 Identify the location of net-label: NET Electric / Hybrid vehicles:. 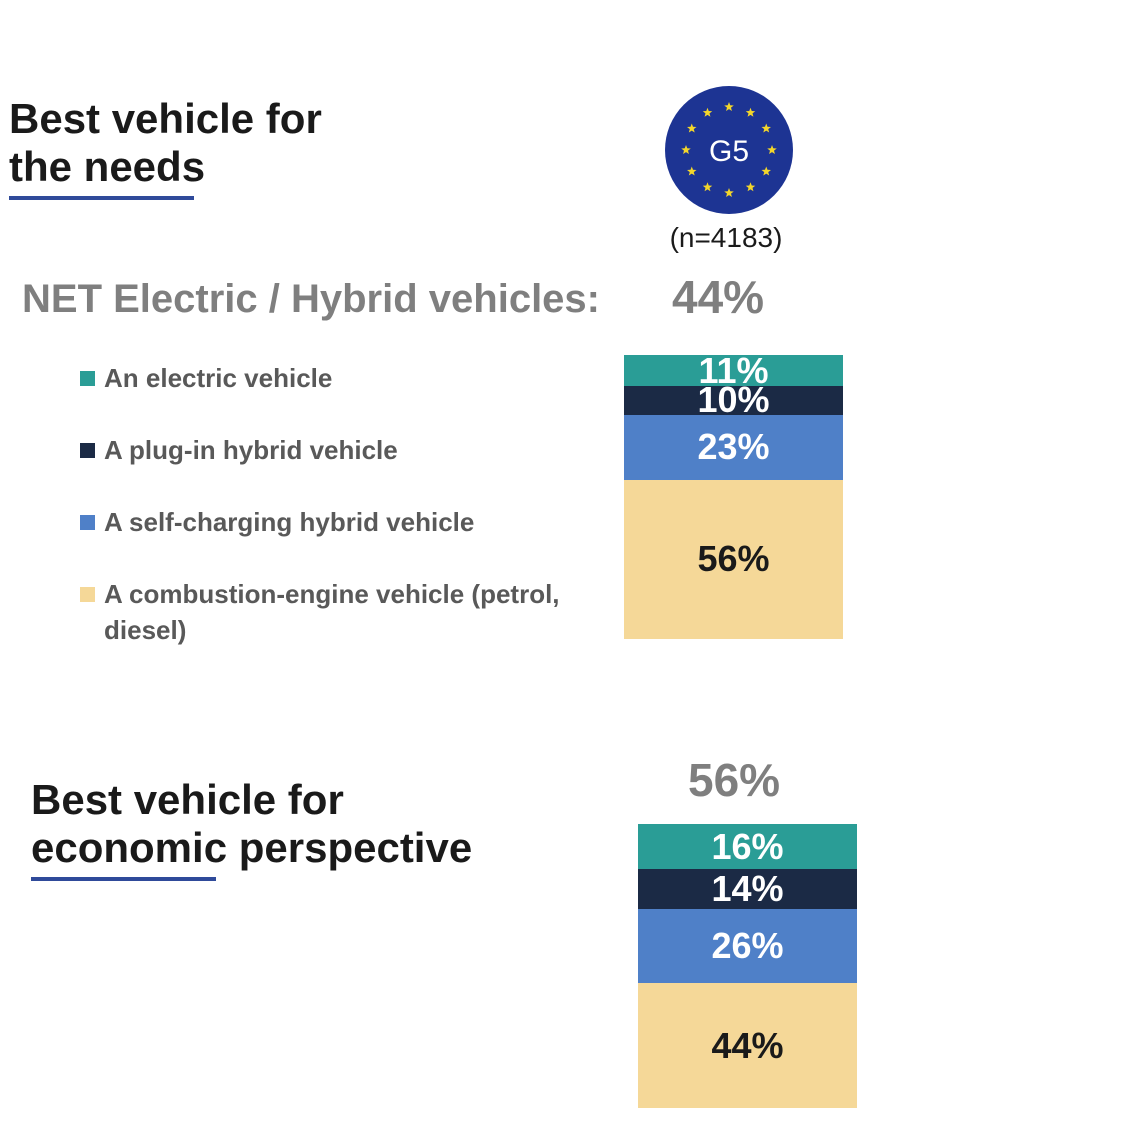
(311, 299).